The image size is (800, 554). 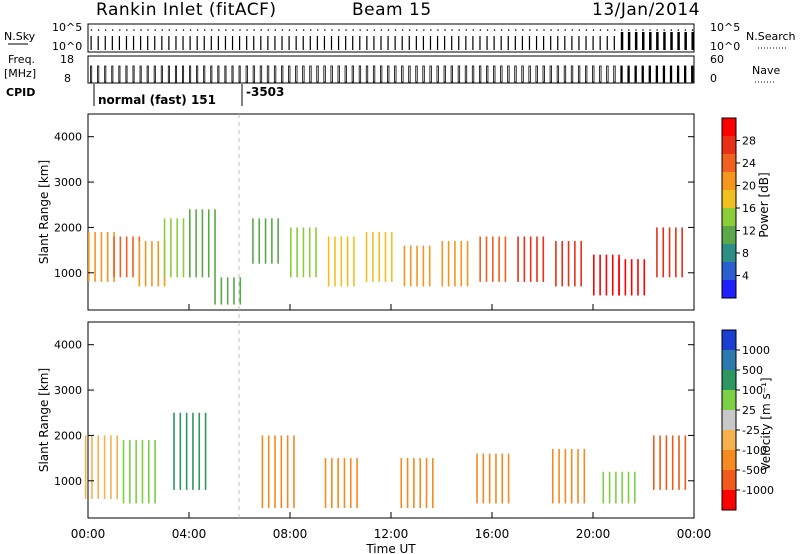 I want to click on y-tick-label: 4000, so click(x=68, y=137).